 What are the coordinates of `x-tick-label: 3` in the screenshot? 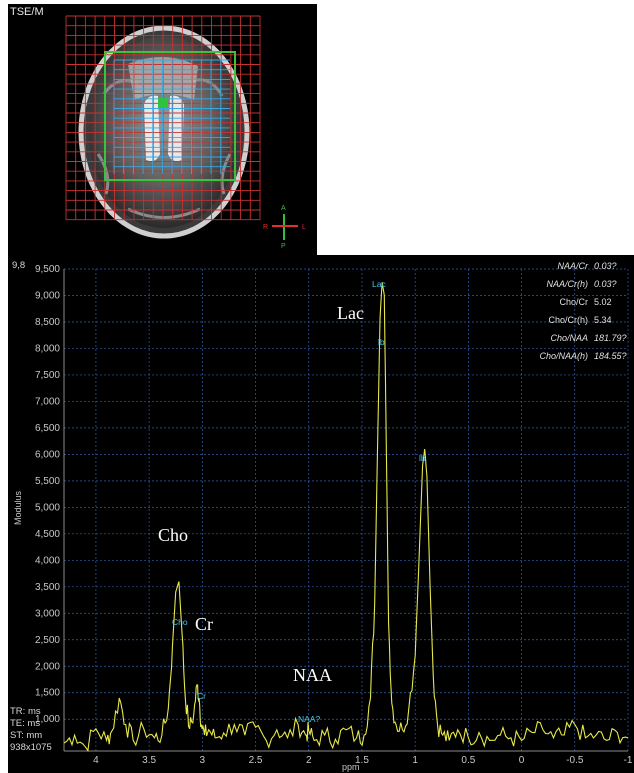 It's located at (203, 760).